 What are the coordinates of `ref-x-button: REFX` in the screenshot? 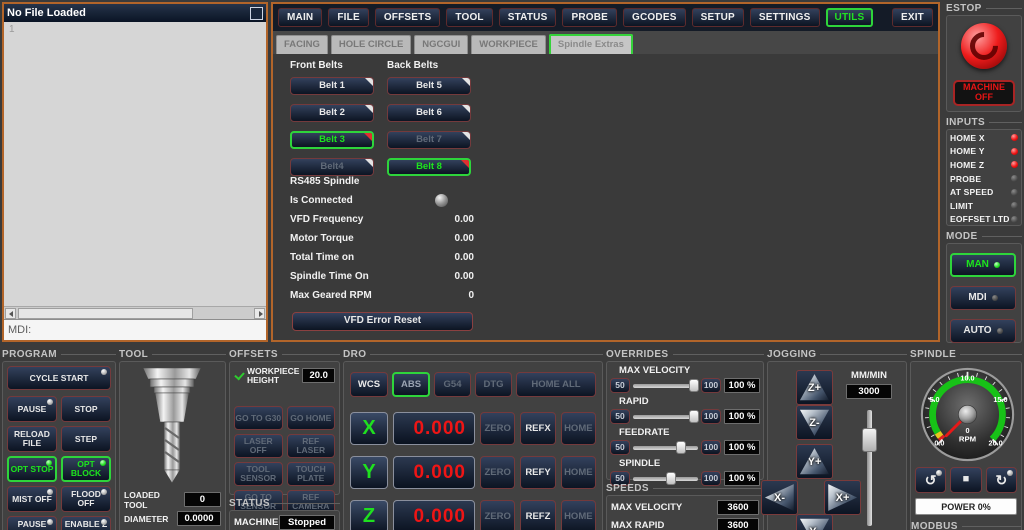 It's located at (538, 428).